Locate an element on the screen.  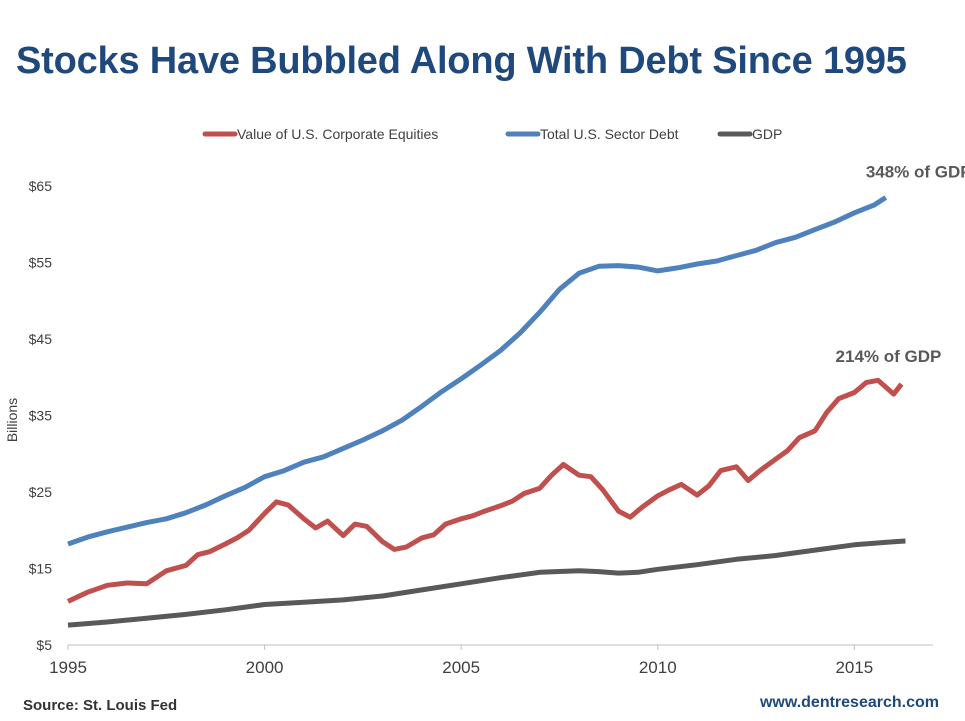
x-tick-label: 2005 is located at coordinates (461, 667).